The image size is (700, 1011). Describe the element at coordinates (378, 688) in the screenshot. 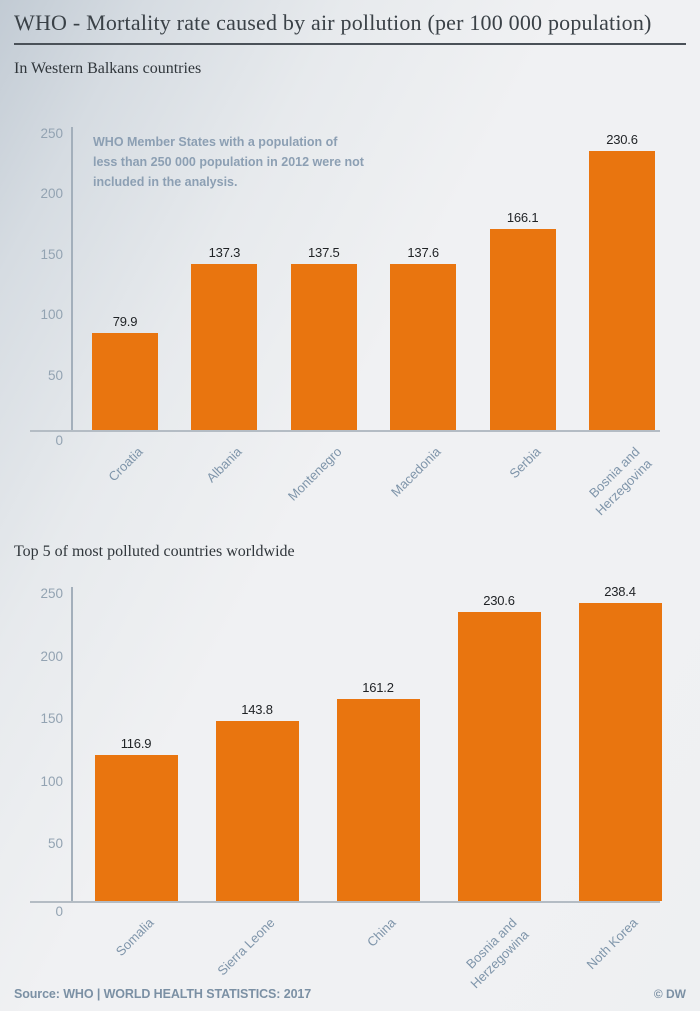

I see `bar-value-label: 161.2` at that location.